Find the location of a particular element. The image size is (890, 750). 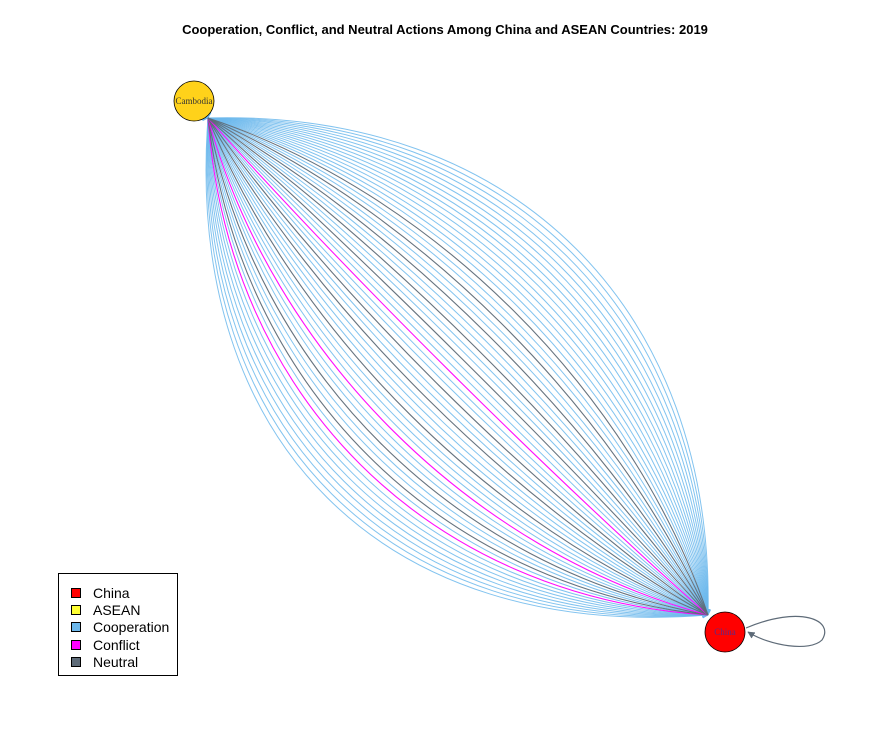

legend-label: ASEAN is located at coordinates (117, 610).